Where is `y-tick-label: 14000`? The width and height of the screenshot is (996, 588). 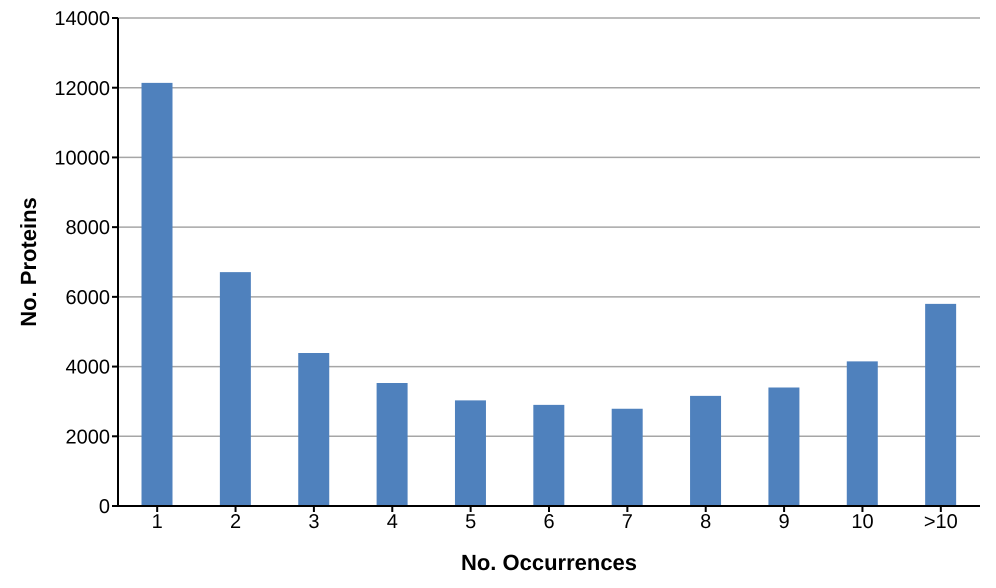 y-tick-label: 14000 is located at coordinates (82, 19).